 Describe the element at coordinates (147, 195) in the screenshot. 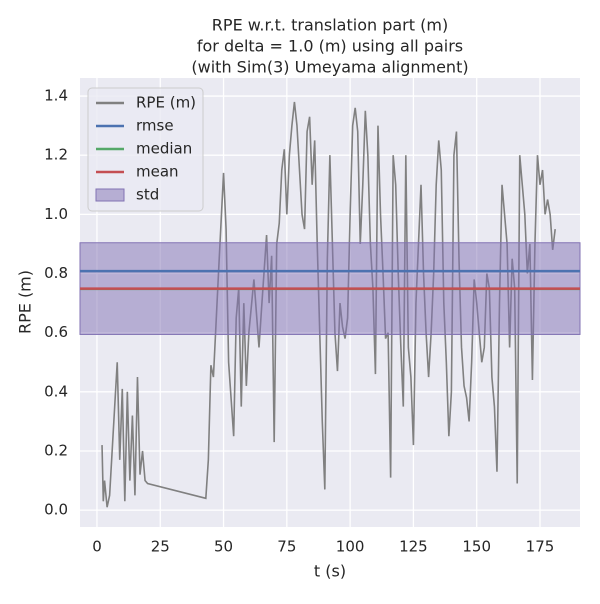

I see `legend-label: std` at that location.